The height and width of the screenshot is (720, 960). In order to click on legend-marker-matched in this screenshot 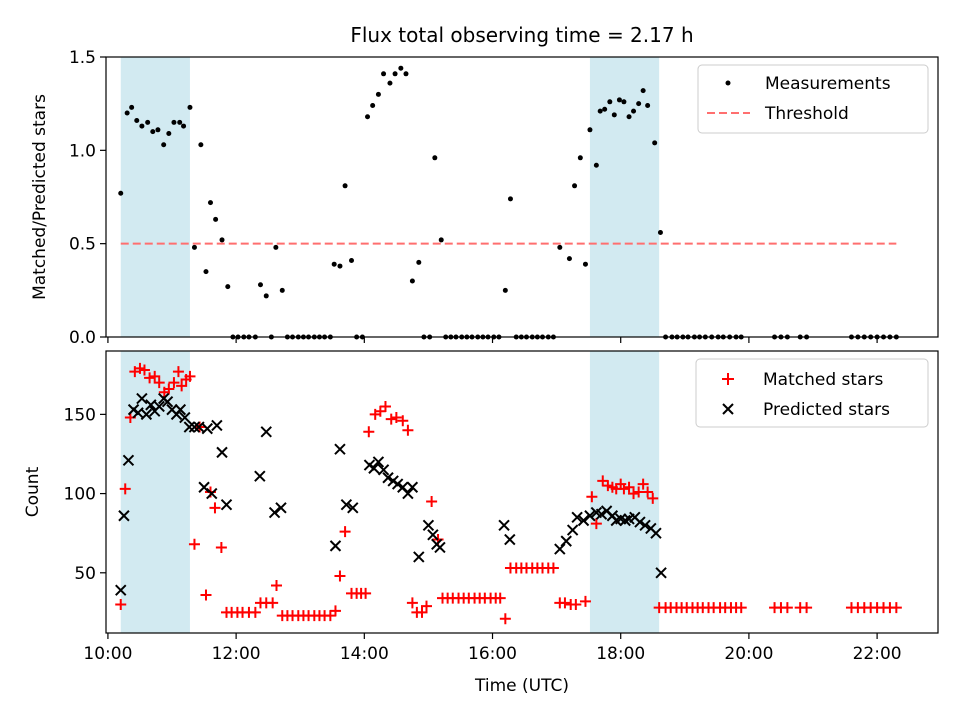, I will do `click(728, 379)`.